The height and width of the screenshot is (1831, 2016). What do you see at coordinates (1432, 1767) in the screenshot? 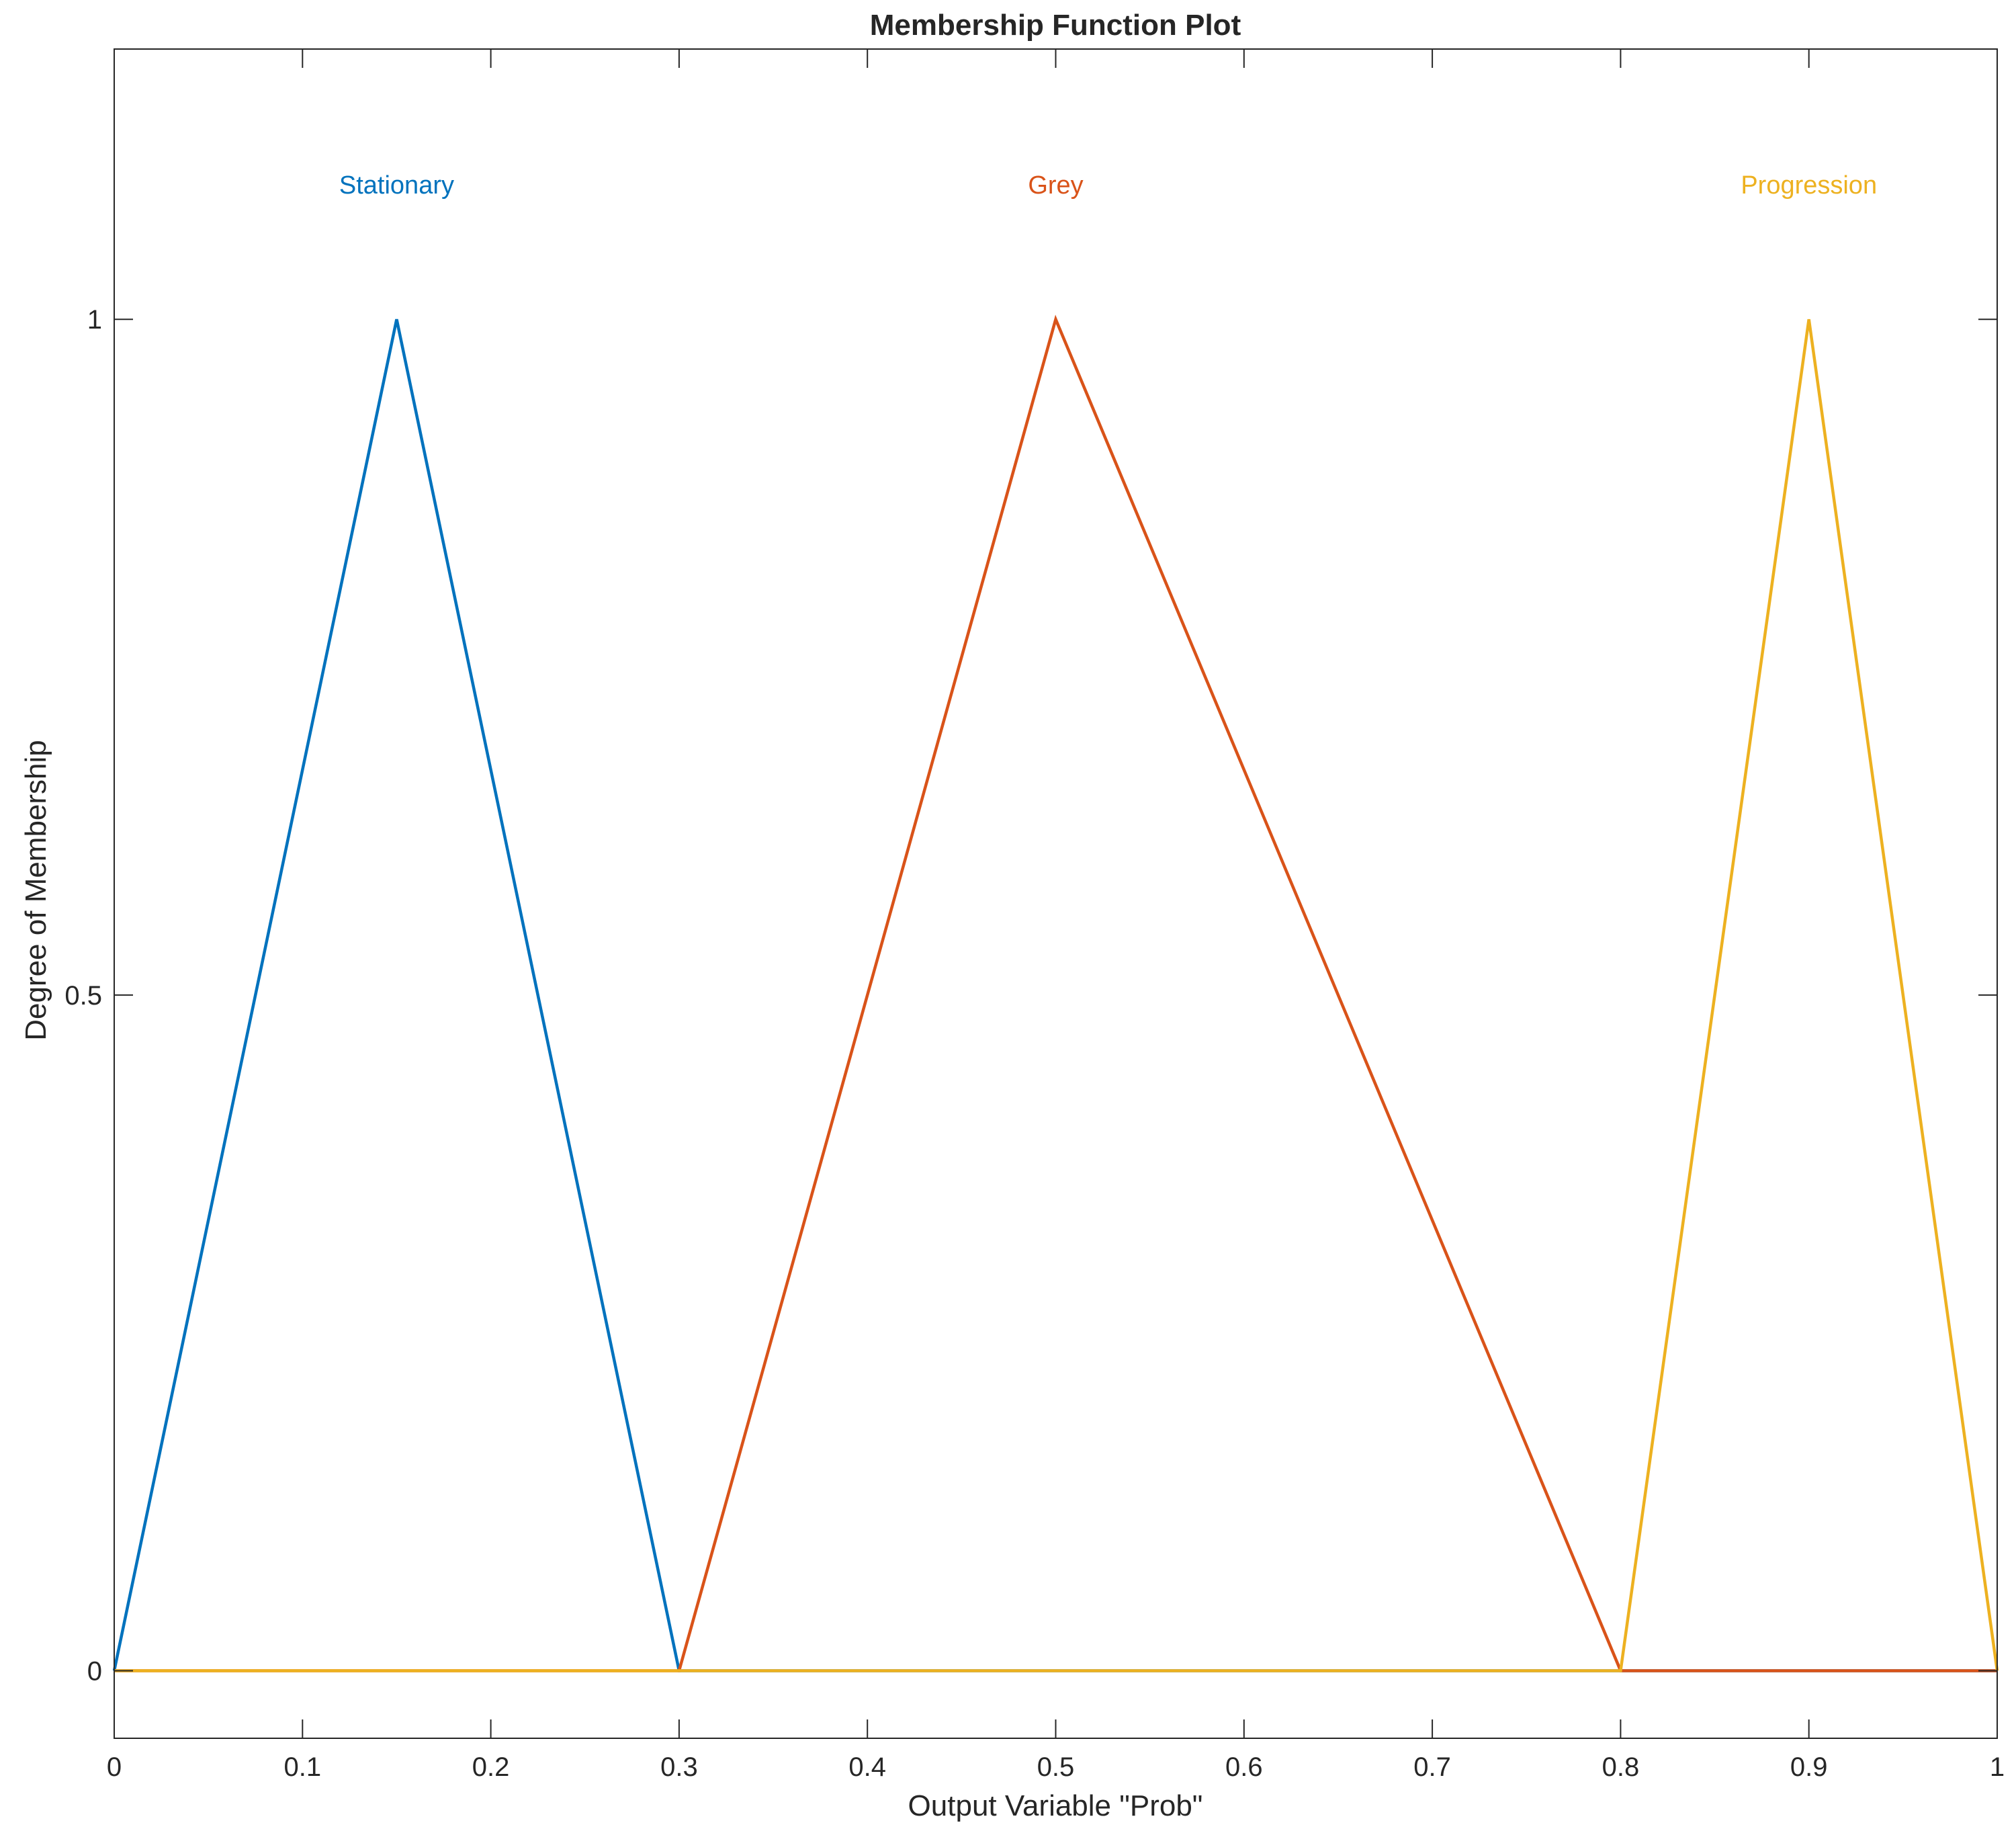
I see `x-tick-label: 0.7` at bounding box center [1432, 1767].